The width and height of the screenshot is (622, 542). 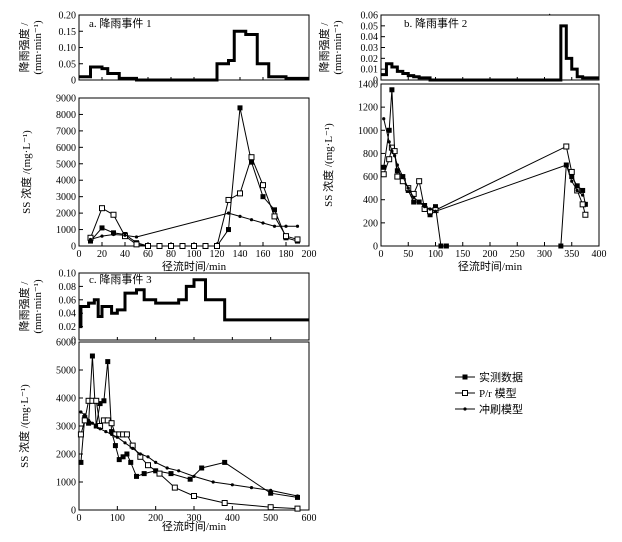 I want to click on ss-y-tick-label: 1200, so click(x=368, y=108).